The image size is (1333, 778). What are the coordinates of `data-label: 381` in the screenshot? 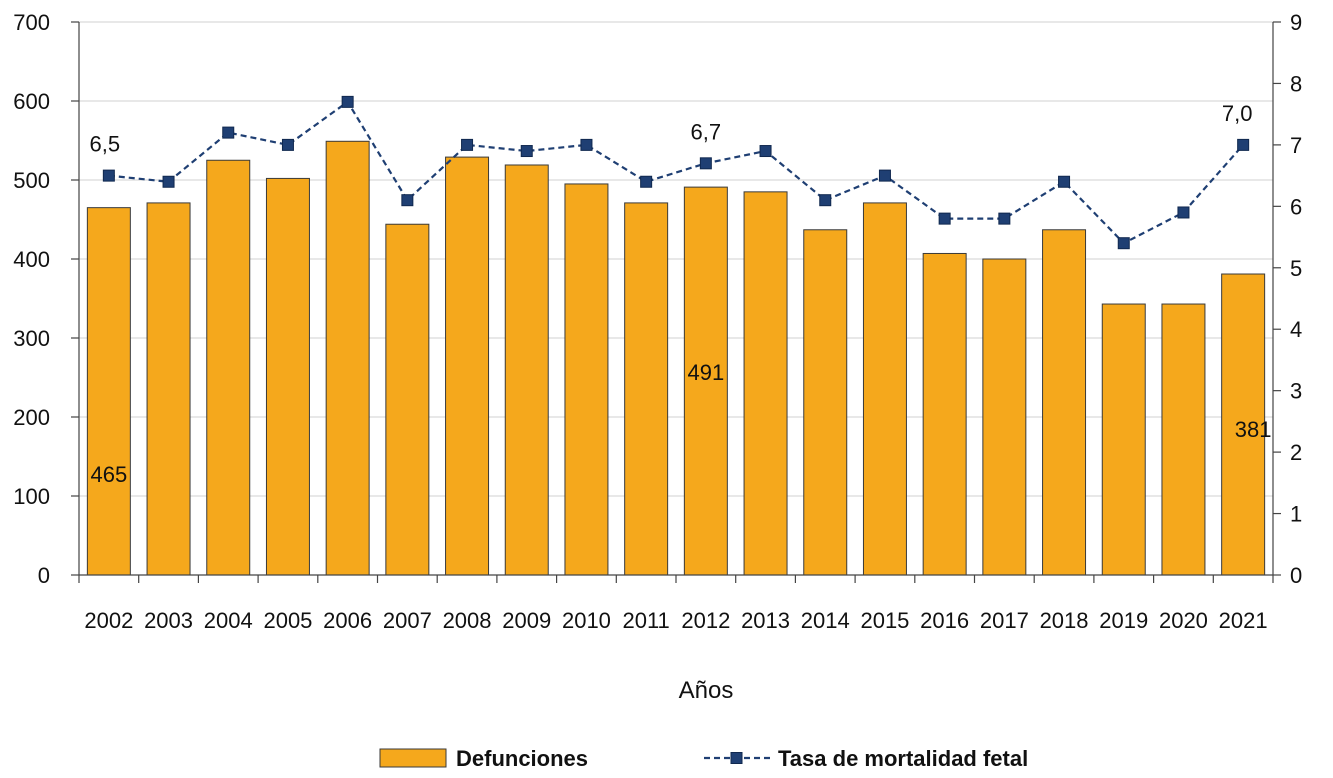 It's located at (1253, 429).